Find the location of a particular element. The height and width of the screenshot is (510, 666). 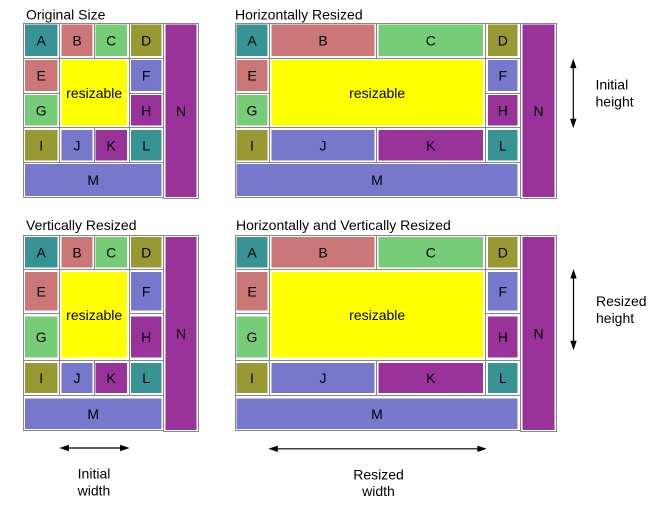

svg-text: Vertically Resized is located at coordinates (81, 225).